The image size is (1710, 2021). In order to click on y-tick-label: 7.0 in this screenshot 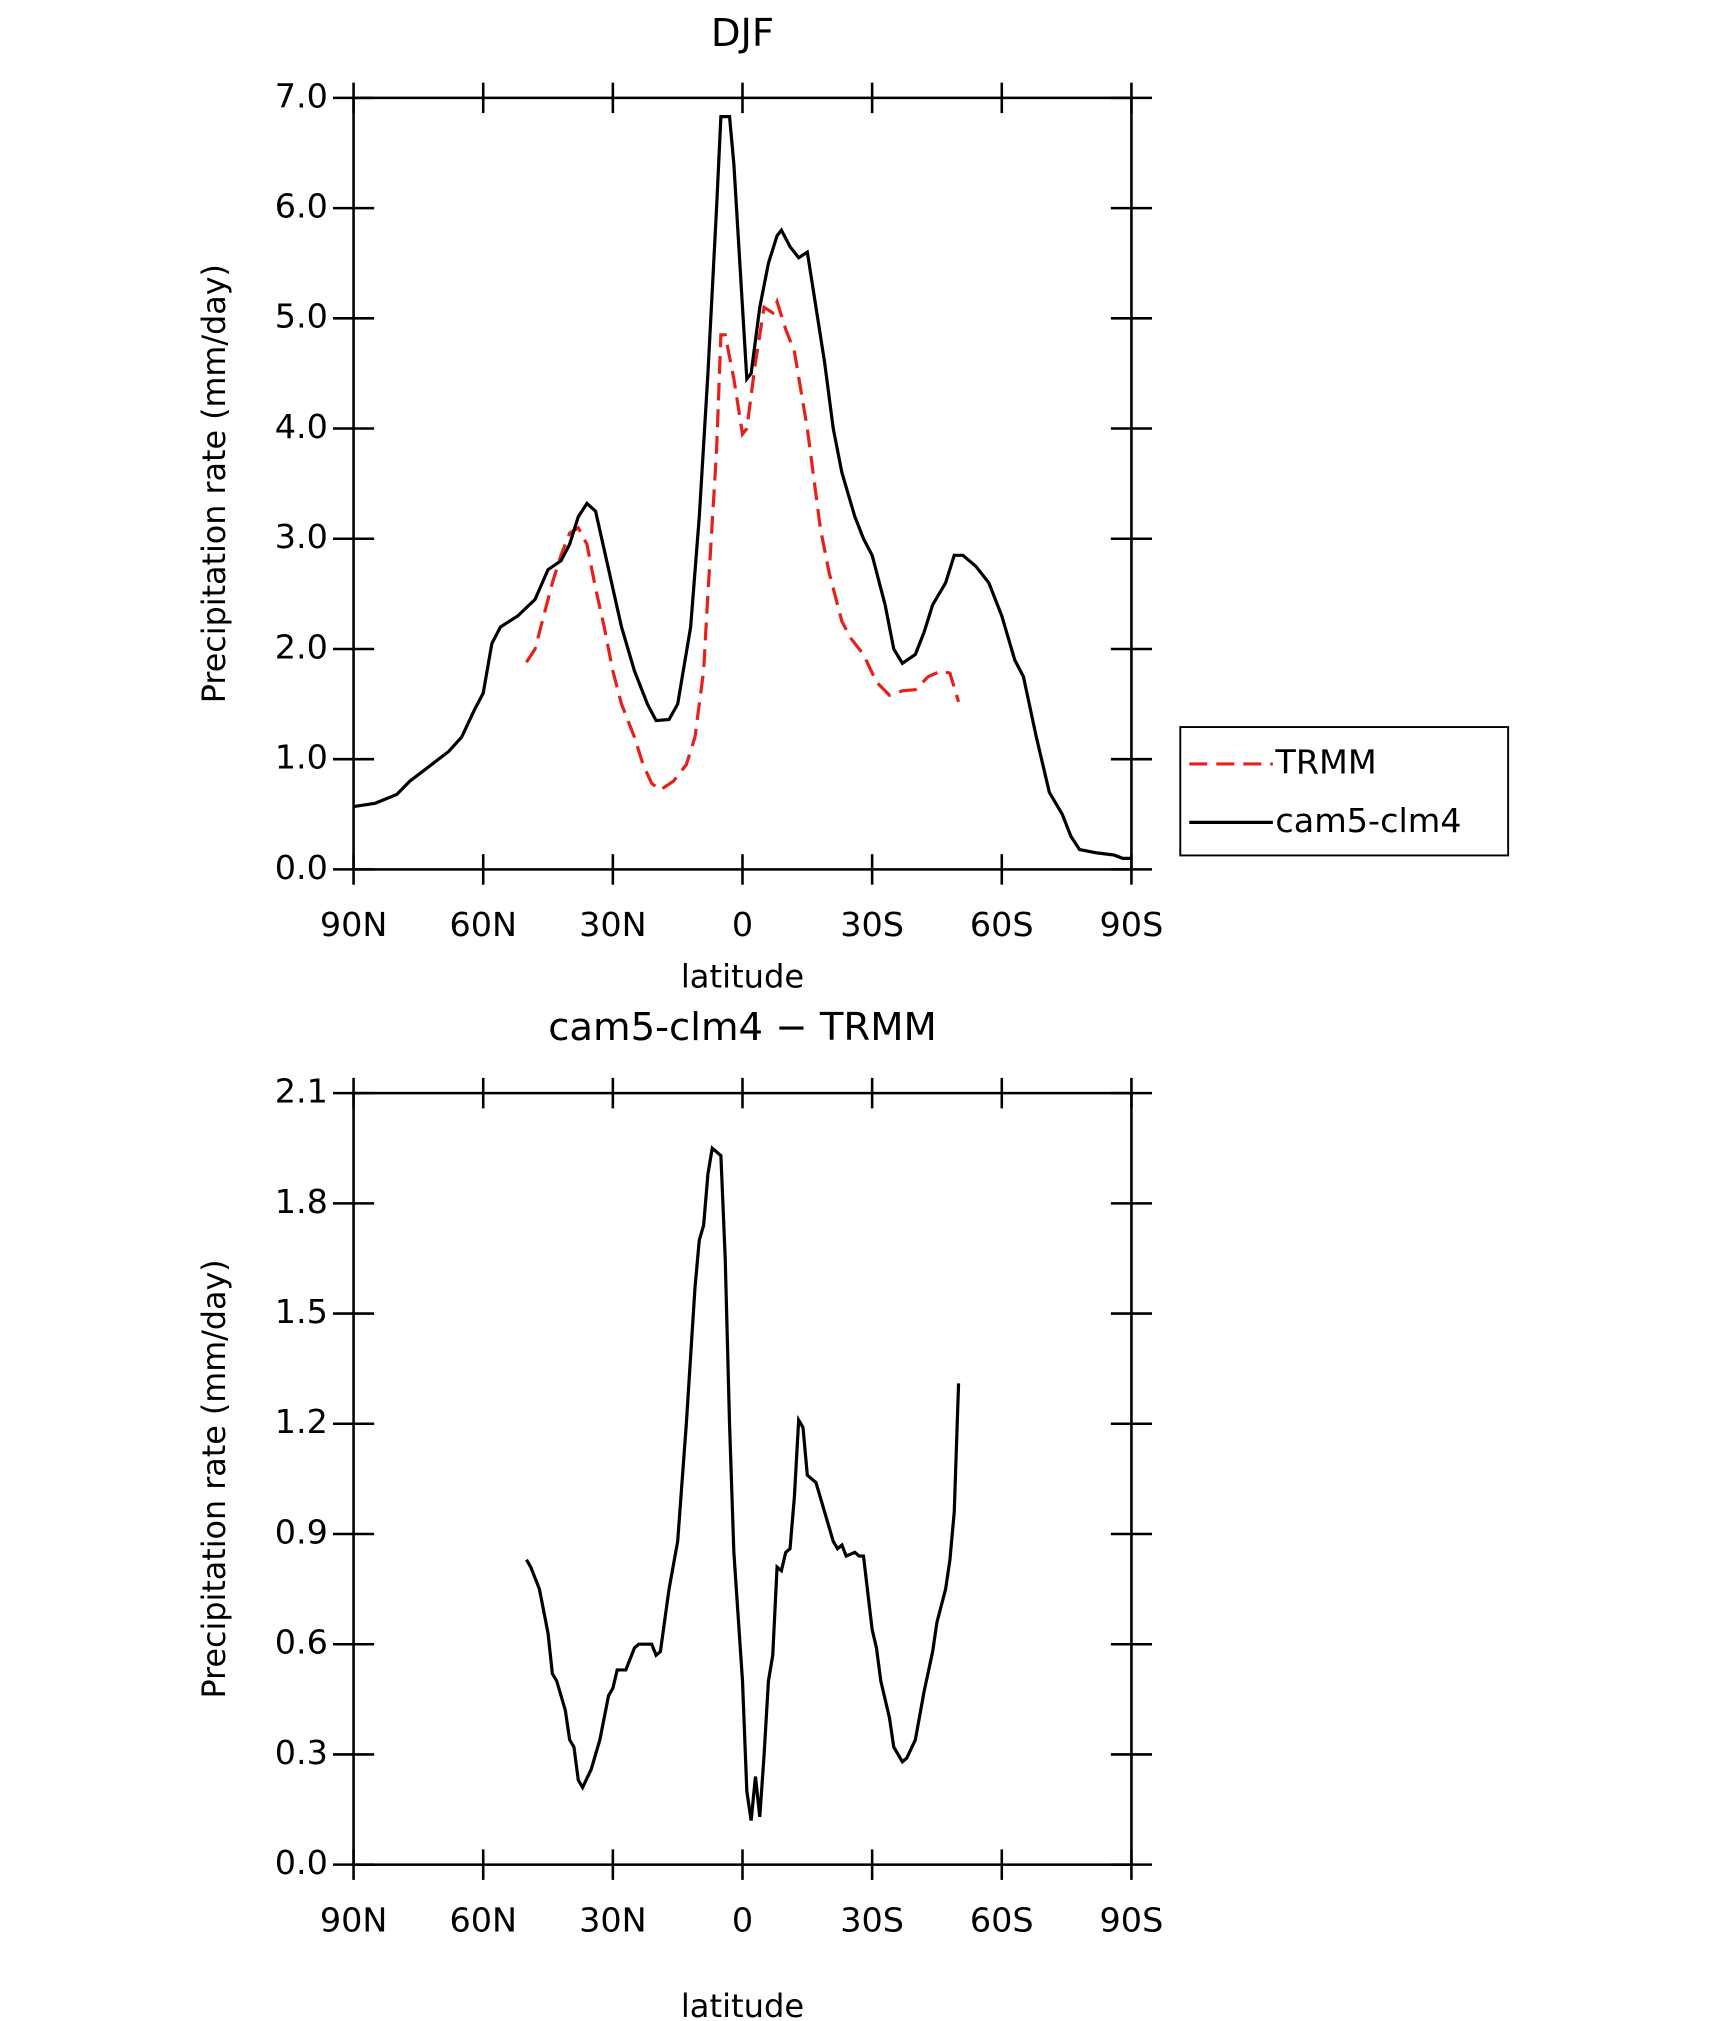, I will do `click(301, 95)`.